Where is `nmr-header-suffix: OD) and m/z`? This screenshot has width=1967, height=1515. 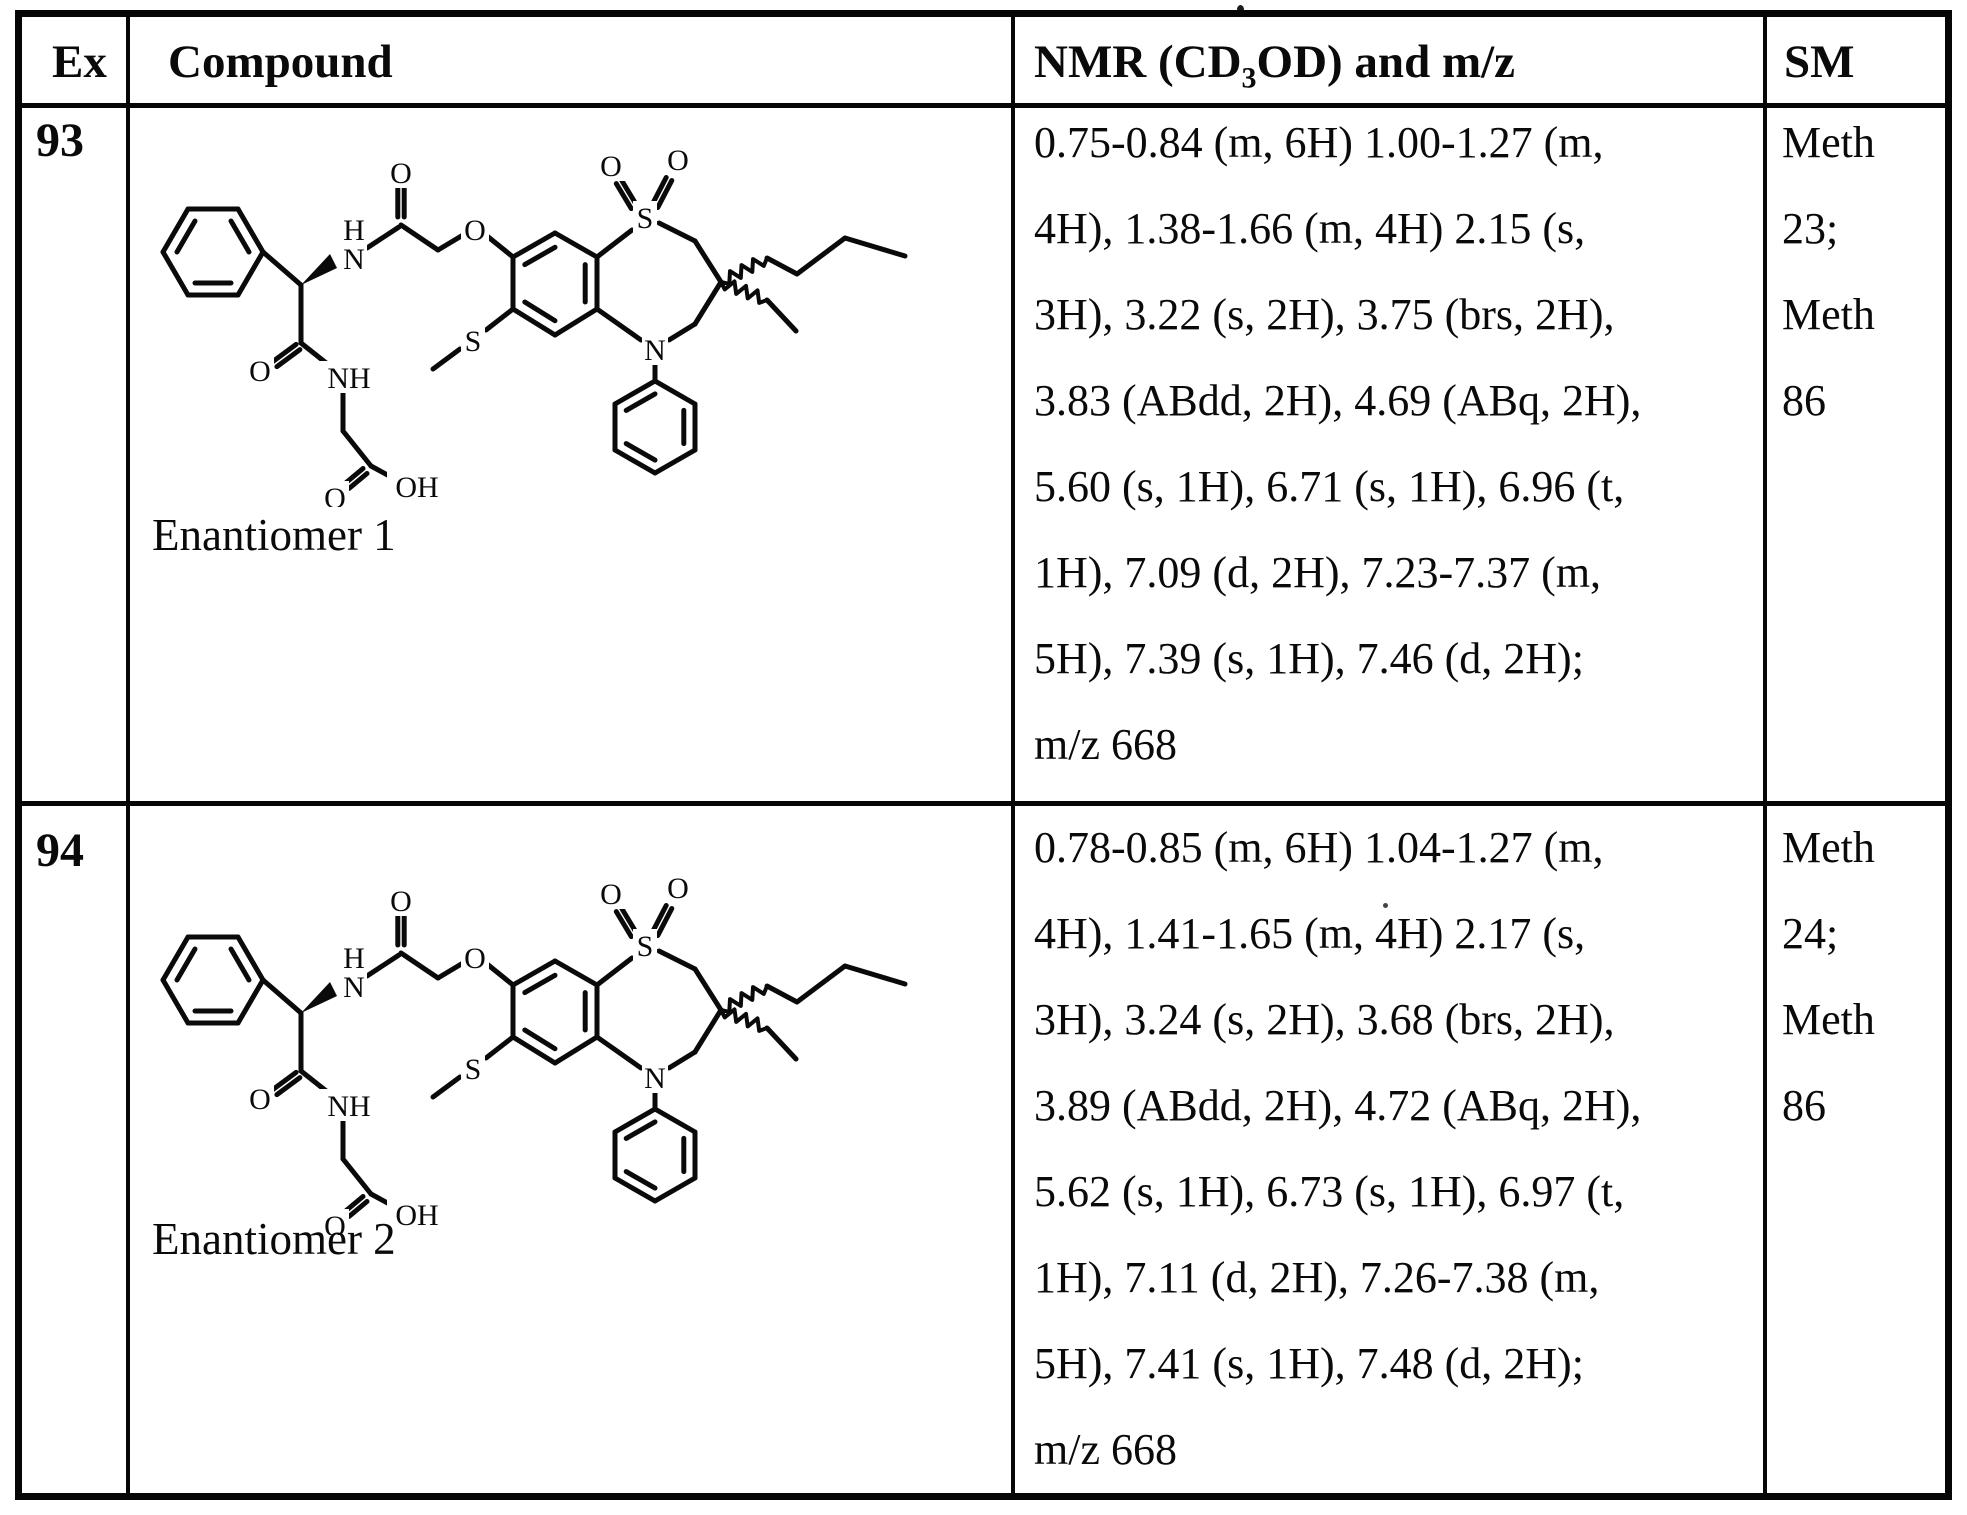
nmr-header-suffix: OD) and m/z is located at coordinates (1386, 62).